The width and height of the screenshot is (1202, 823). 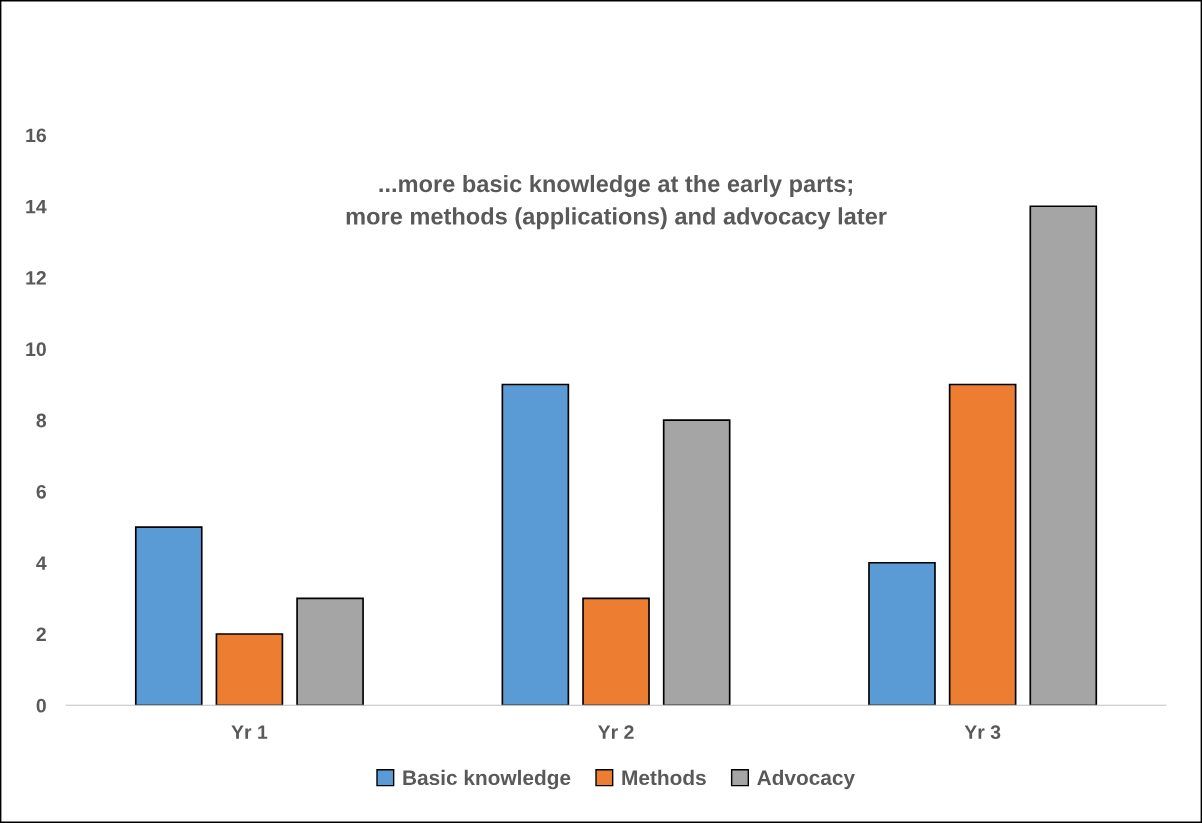 What do you see at coordinates (36, 206) in the screenshot?
I see `y-tick-label: 14` at bounding box center [36, 206].